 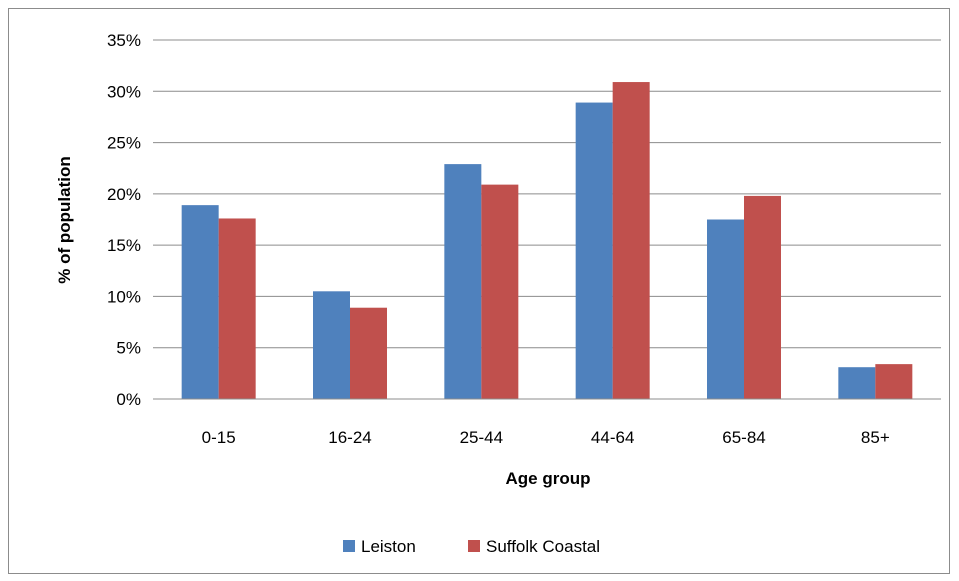 What do you see at coordinates (64, 219) in the screenshot?
I see `y-axis-title: % of population` at bounding box center [64, 219].